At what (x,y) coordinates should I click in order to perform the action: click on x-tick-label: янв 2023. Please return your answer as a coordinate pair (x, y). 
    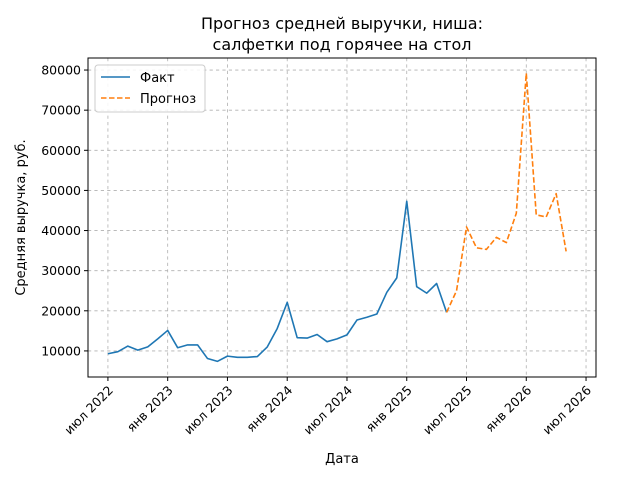
    Looking at the image, I should click on (150, 409).